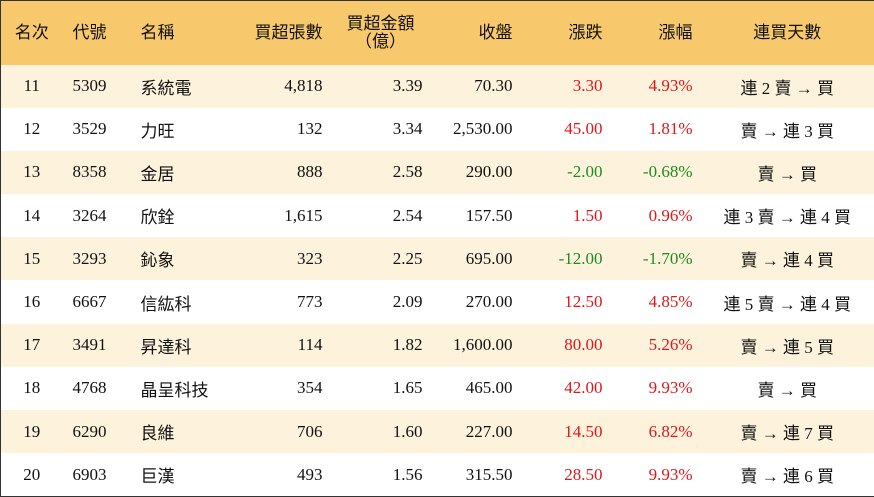 The image size is (874, 497). Describe the element at coordinates (276, 301) in the screenshot. I see `table-cell: 773` at that location.